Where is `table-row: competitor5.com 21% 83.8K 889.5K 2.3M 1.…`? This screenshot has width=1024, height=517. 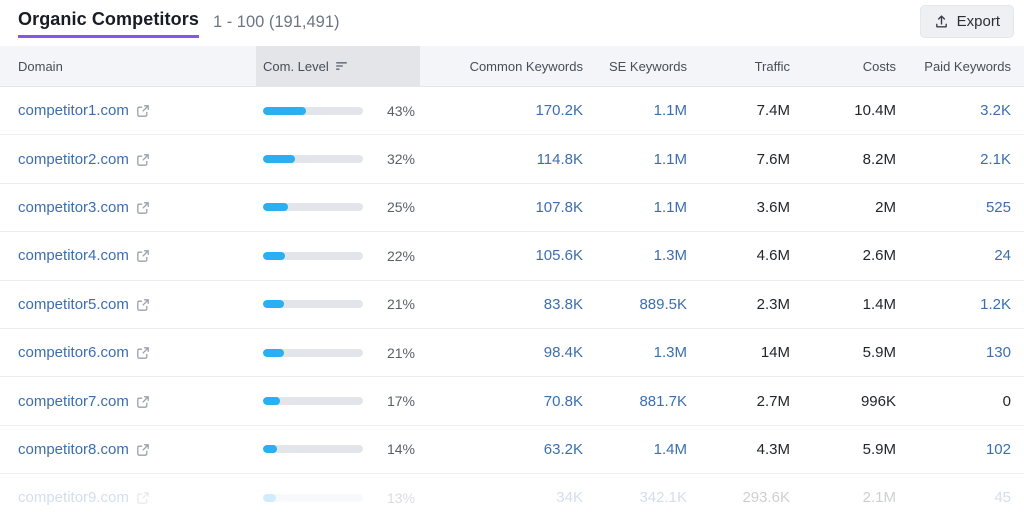 table-row: competitor5.com 21% 83.8K 889.5K 2.3M 1.… is located at coordinates (512, 305).